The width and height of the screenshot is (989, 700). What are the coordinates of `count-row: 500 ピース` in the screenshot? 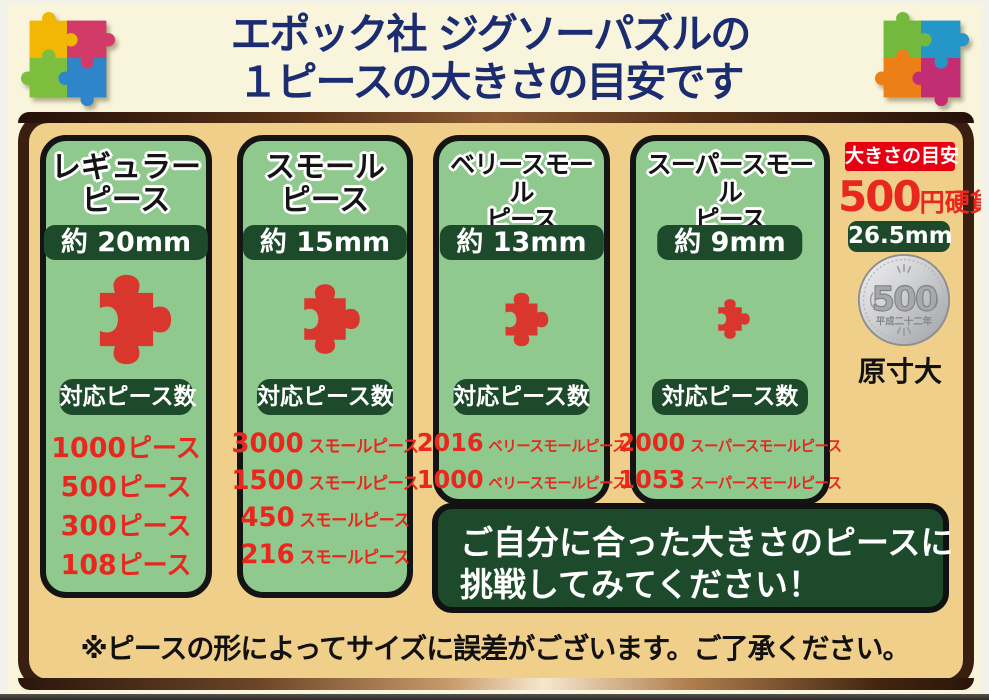 It's located at (126, 486).